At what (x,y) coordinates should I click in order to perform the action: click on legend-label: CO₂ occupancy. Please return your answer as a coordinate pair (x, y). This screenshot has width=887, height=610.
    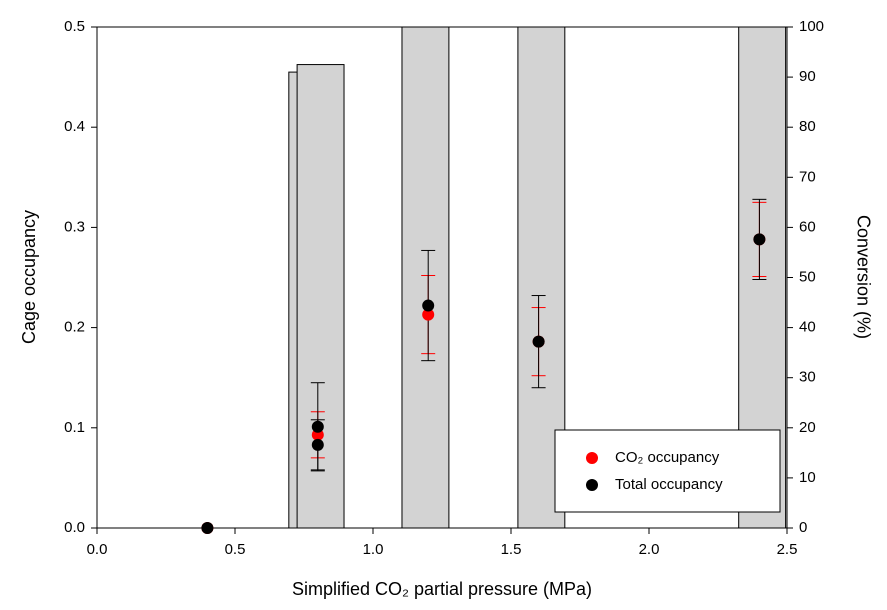
    Looking at the image, I should click on (667, 457).